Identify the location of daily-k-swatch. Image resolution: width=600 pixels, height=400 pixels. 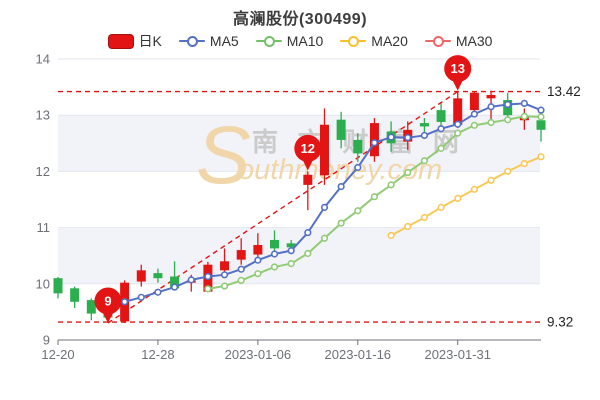
(120, 41).